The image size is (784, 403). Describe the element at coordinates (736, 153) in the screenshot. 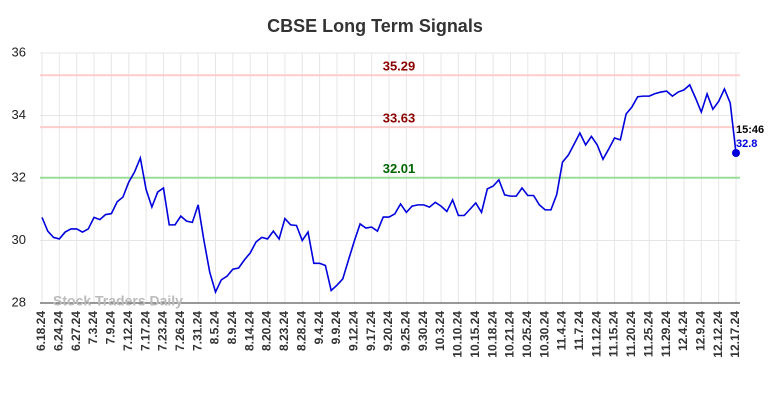

I see `last-point` at that location.